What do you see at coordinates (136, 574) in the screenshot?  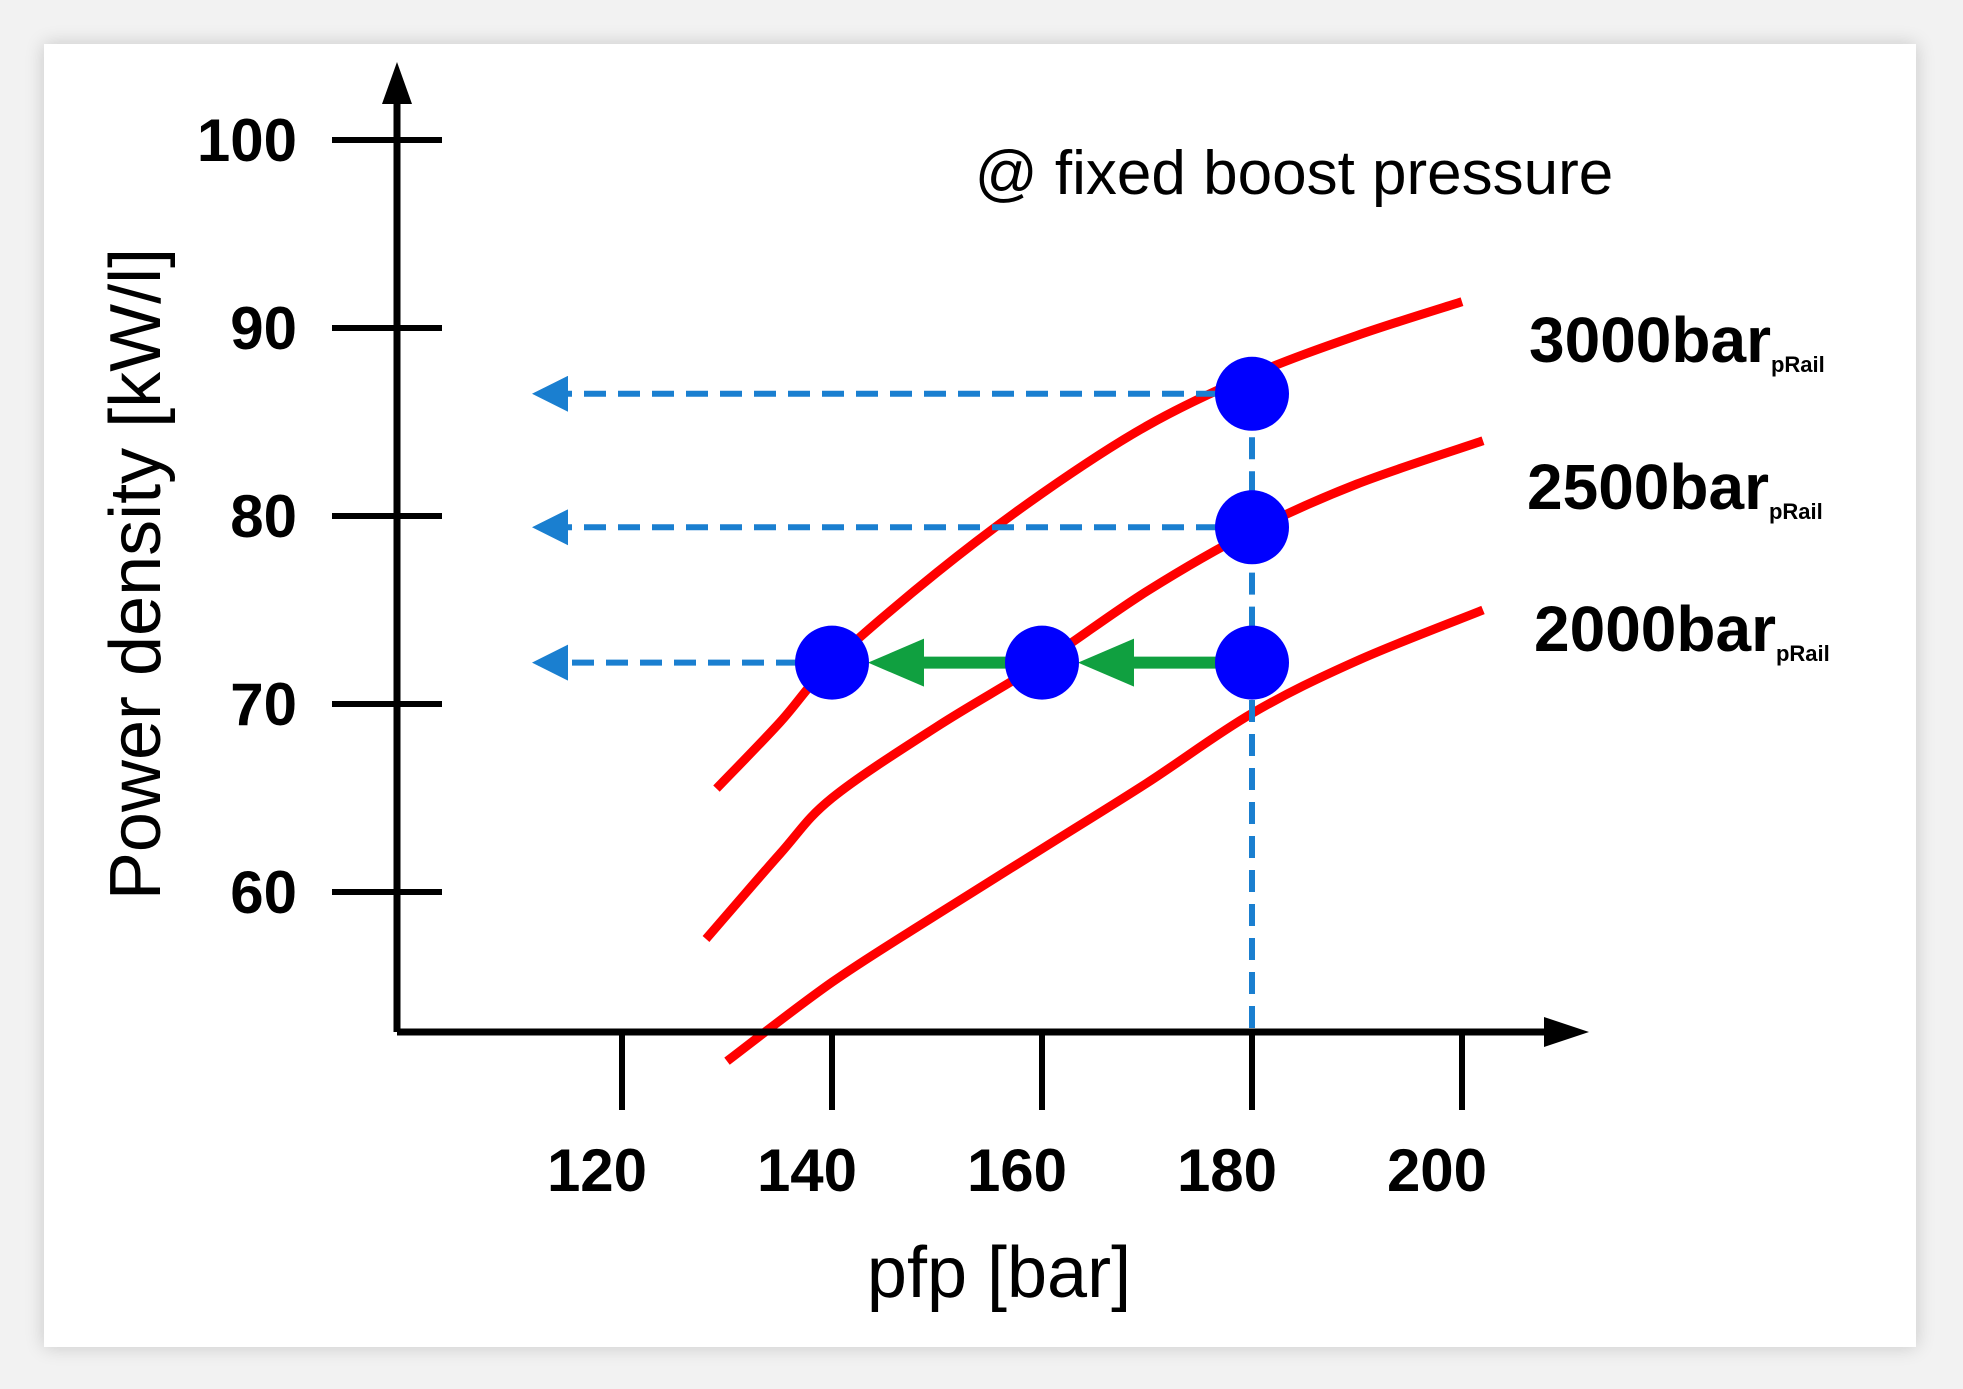 I see `y-axis-title: Power density [kW/l]` at bounding box center [136, 574].